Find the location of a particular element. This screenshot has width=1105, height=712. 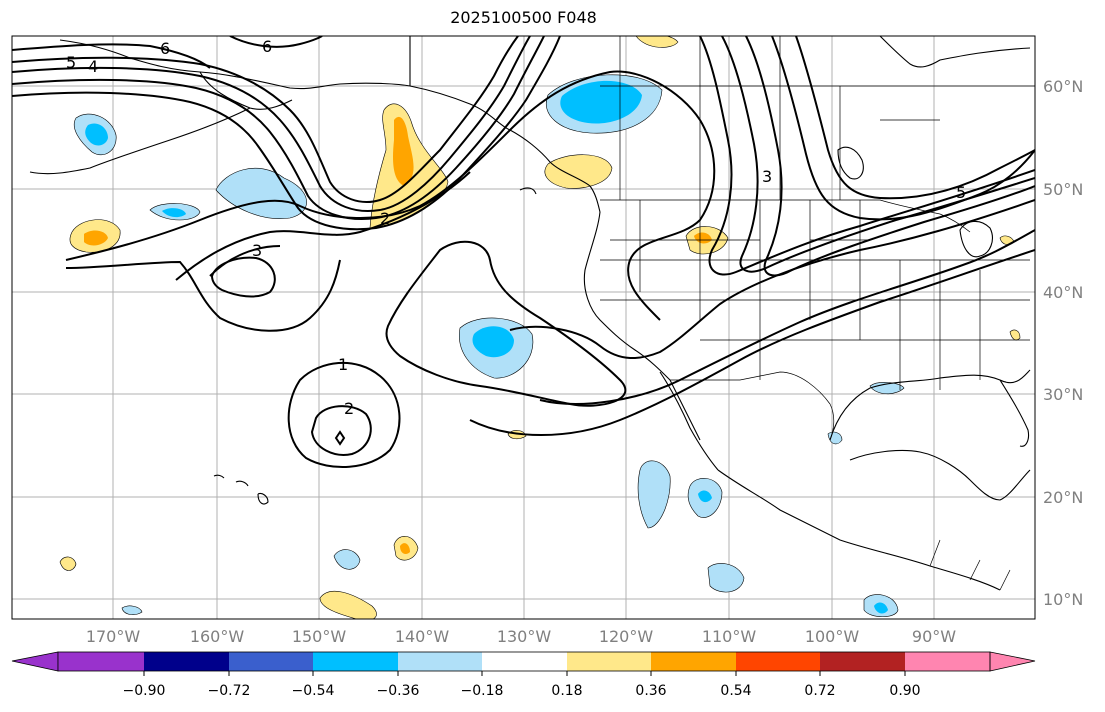

contour-1-south is located at coordinates (344, 415).